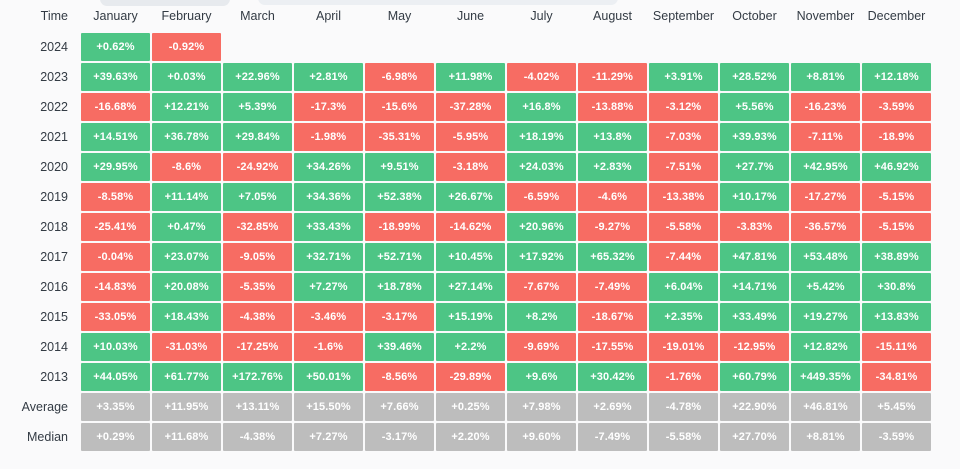  I want to click on cell-2021-september: -7.03%, so click(683, 137).